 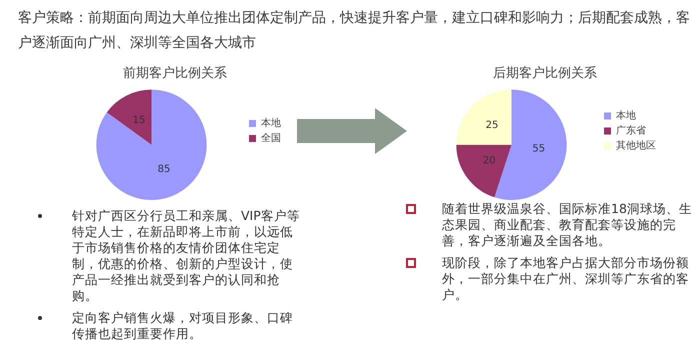 I want to click on text: 定向客户销售火爆，对项目形象、口碑传播也起到重要作用。, so click(x=182, y=325).